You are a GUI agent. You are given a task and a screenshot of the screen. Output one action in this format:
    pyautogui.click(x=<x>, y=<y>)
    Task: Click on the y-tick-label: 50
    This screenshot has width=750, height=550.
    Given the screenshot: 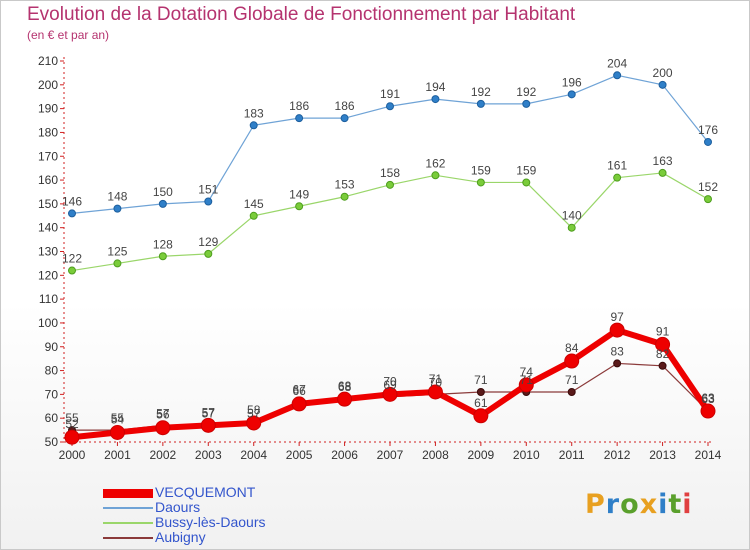 What is the action you would take?
    pyautogui.click(x=52, y=442)
    